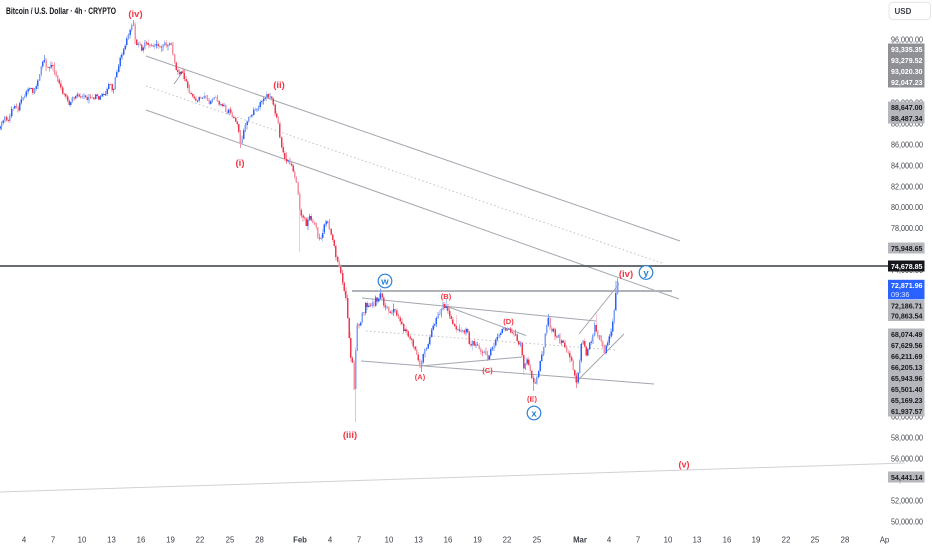  I want to click on svg-text: 09:36, so click(900, 294).